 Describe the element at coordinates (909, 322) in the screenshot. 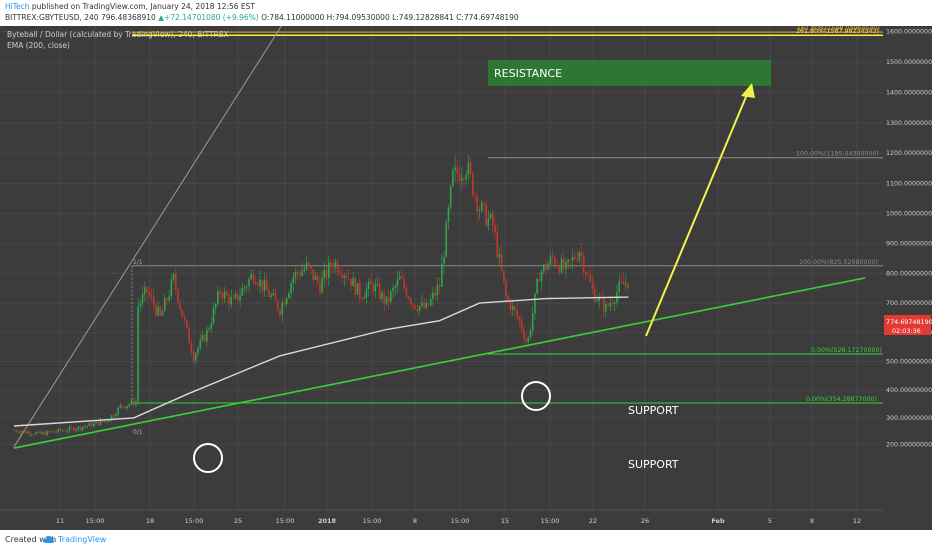

I see `last-price-value: 774.69748190` at that location.